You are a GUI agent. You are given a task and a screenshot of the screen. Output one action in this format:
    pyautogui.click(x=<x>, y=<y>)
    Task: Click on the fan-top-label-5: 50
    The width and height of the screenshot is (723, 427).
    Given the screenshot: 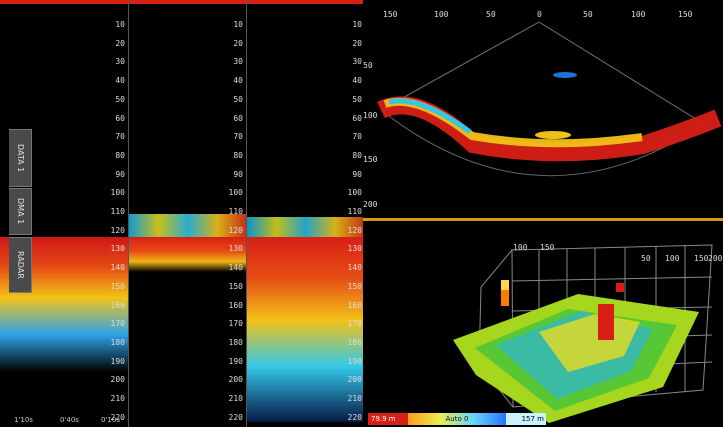 What is the action you would take?
    pyautogui.click(x=588, y=14)
    